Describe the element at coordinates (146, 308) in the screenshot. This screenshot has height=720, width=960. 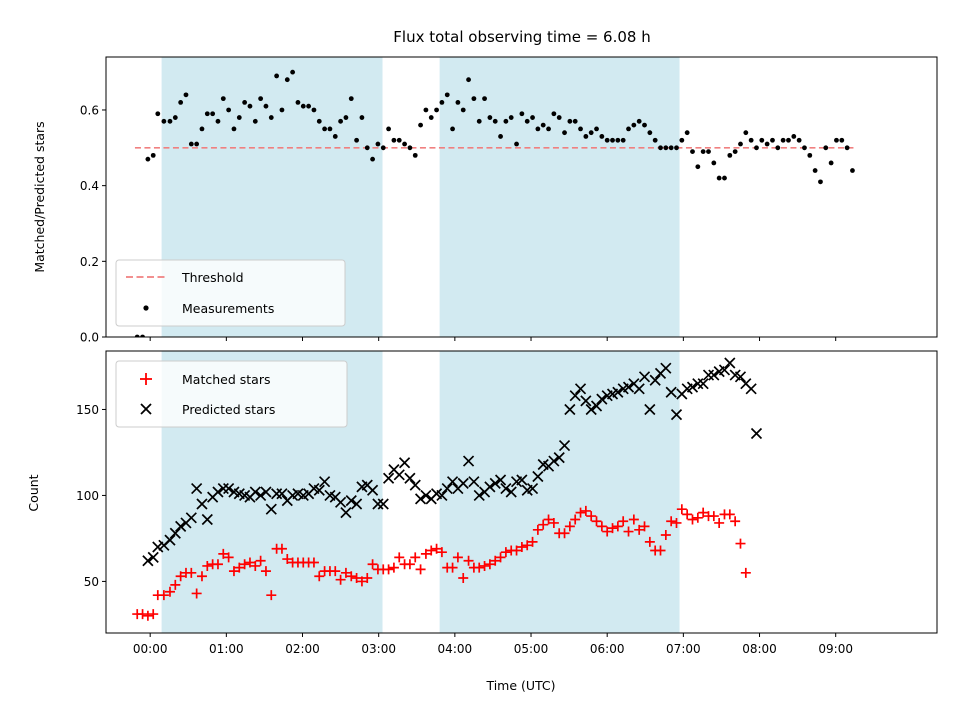
I see `legend-measurements-swatch` at that location.